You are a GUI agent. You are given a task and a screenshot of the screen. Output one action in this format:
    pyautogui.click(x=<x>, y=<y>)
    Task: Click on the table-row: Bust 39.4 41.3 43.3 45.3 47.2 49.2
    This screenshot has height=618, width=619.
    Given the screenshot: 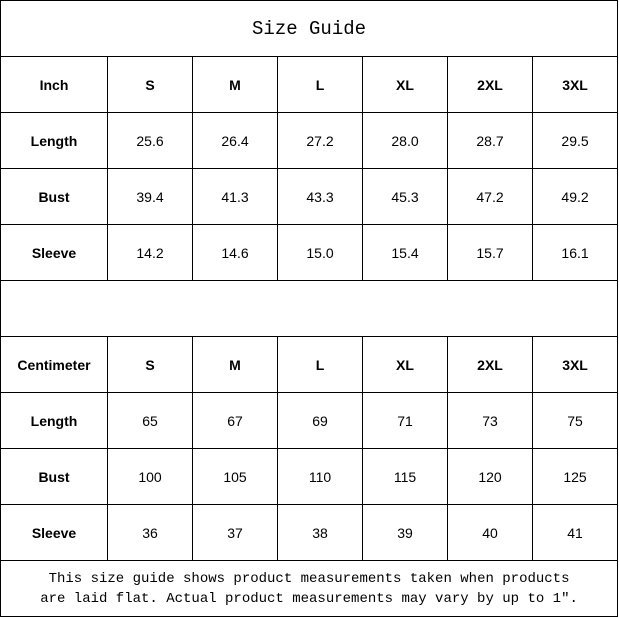 What is the action you would take?
    pyautogui.click(x=309, y=196)
    